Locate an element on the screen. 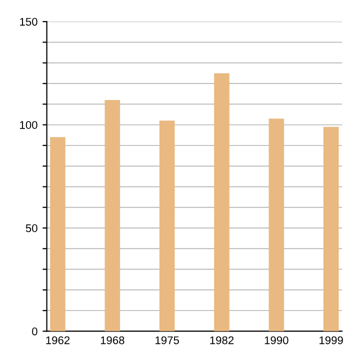 The image size is (360, 360). y-tick-label: 50 is located at coordinates (32, 228).